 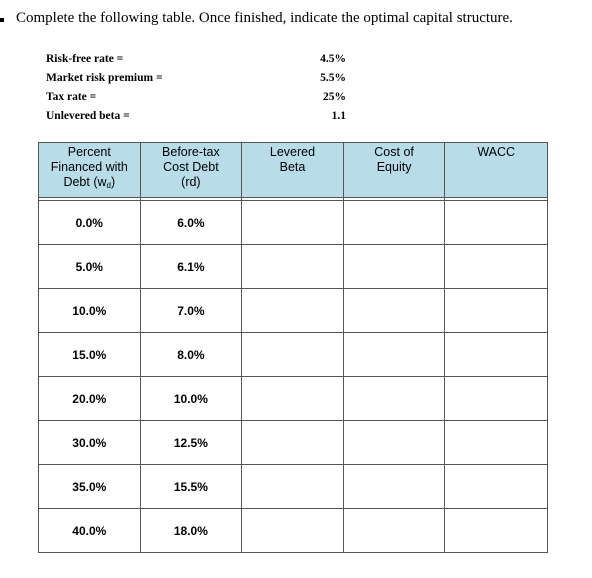 I want to click on cell-before-tax-cost-debt: 18.0%, so click(x=191, y=530).